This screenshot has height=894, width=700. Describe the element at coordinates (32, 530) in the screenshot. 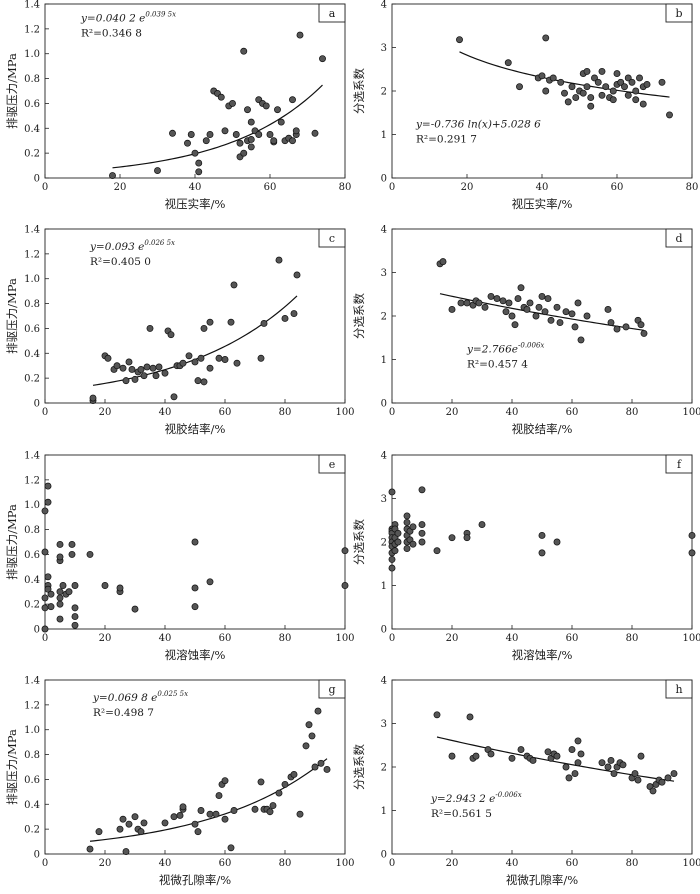

I see `y-tick-label: 0.8` at that location.